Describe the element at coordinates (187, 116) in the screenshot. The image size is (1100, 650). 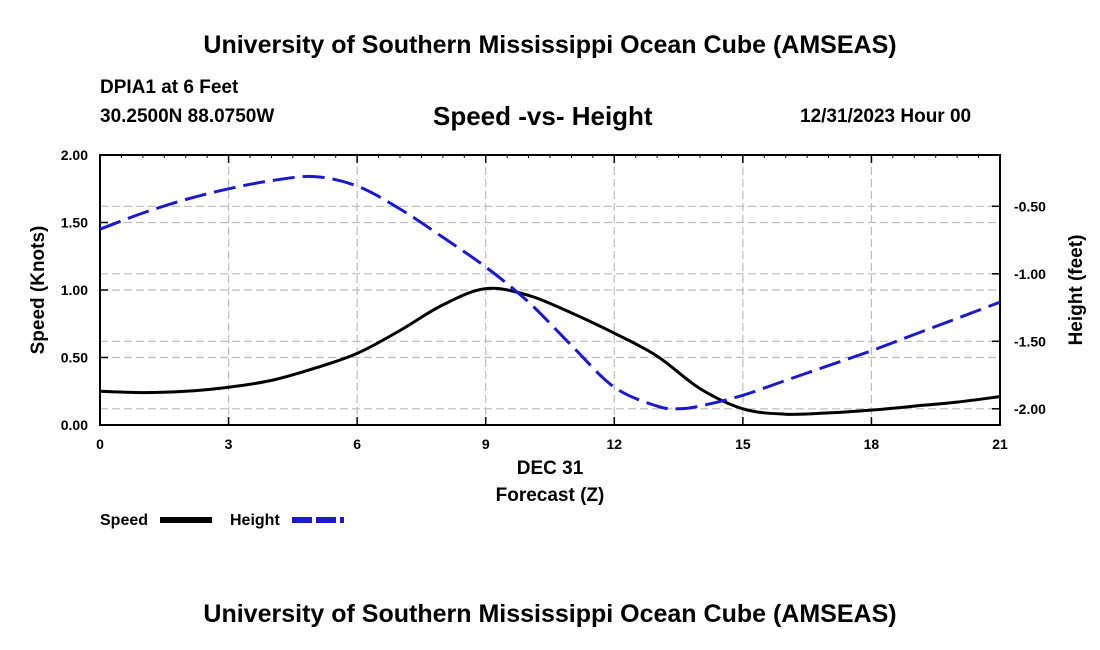
I see `coordinates-label: 30.2500N 88.0750W` at that location.